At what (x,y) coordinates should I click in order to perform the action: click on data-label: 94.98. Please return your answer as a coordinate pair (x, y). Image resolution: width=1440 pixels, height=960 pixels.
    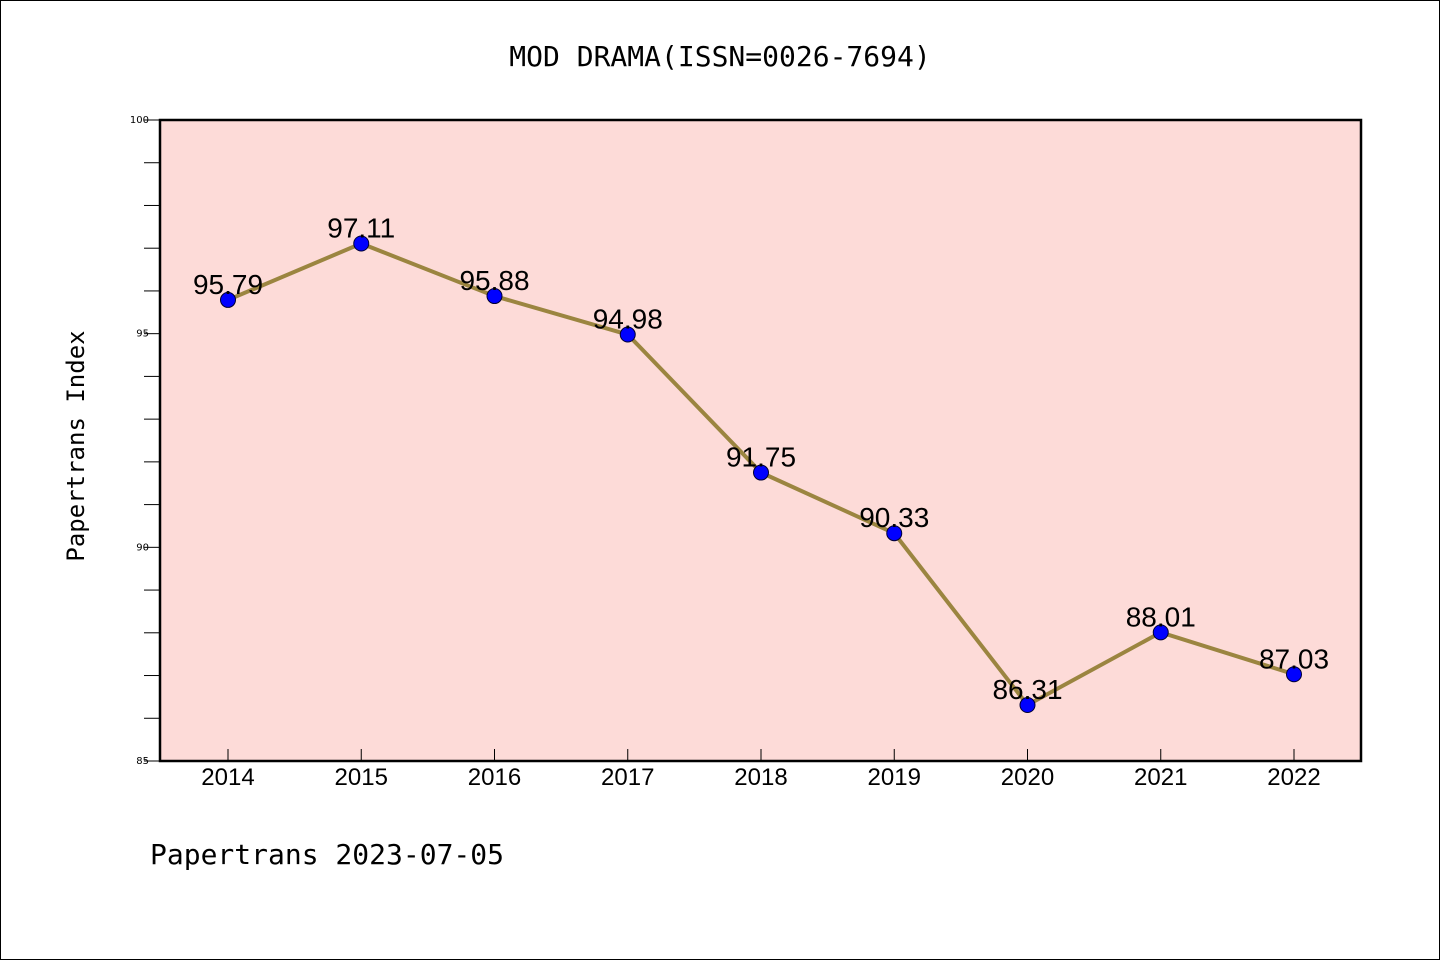
    Looking at the image, I should click on (628, 319).